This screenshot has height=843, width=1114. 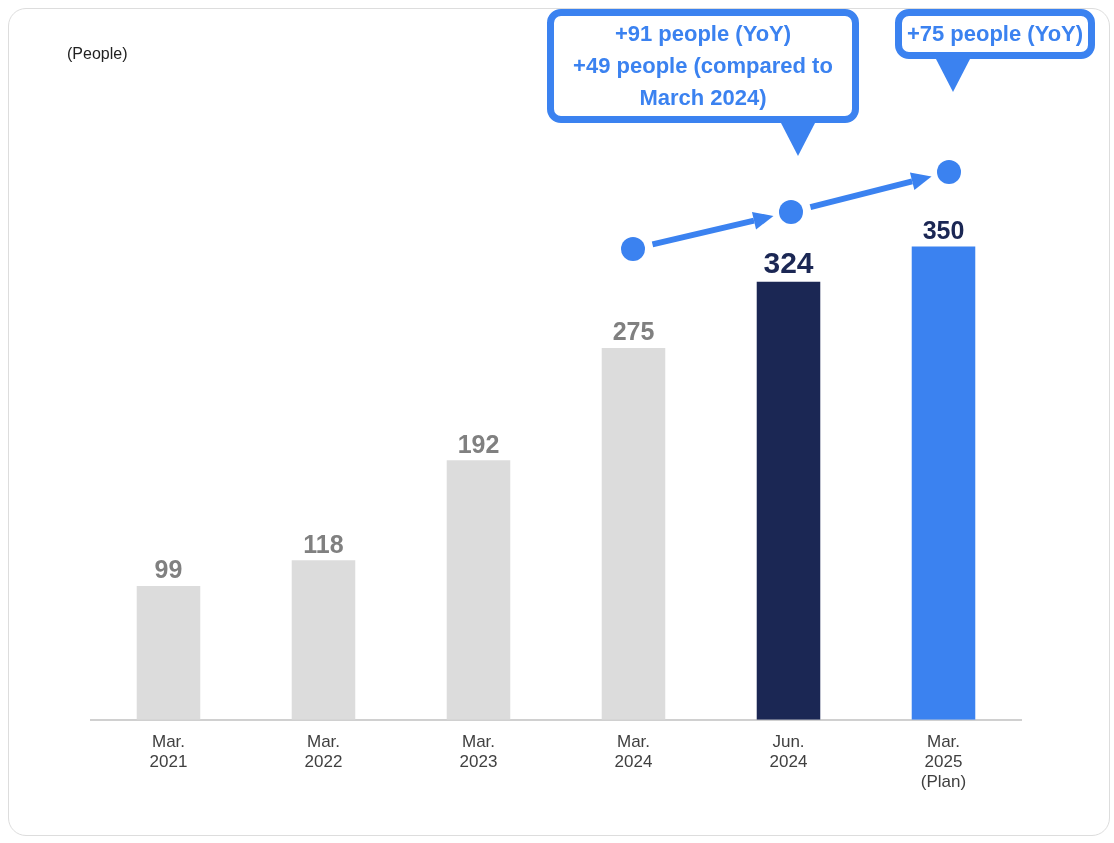 I want to click on data-label: 324, so click(x=788, y=262).